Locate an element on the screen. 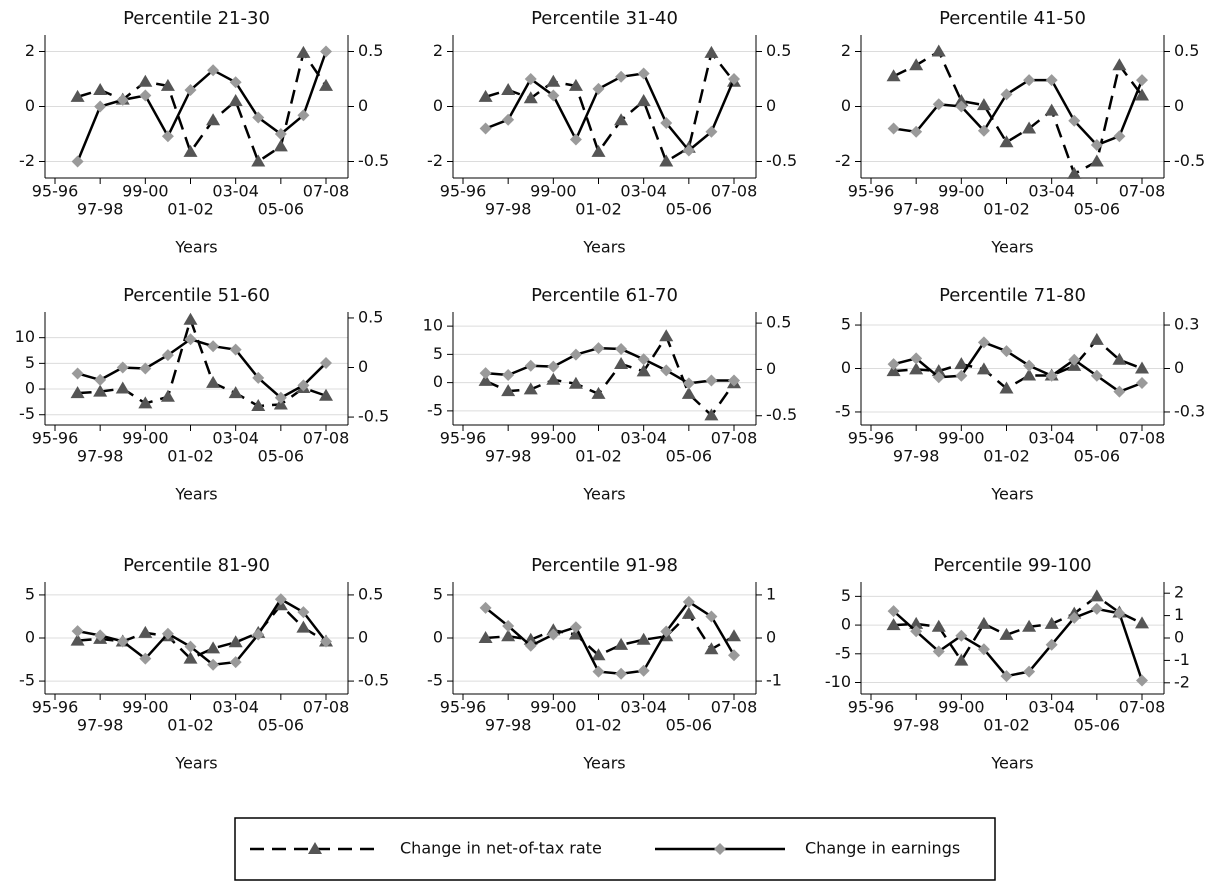  legend-box is located at coordinates (615, 849).